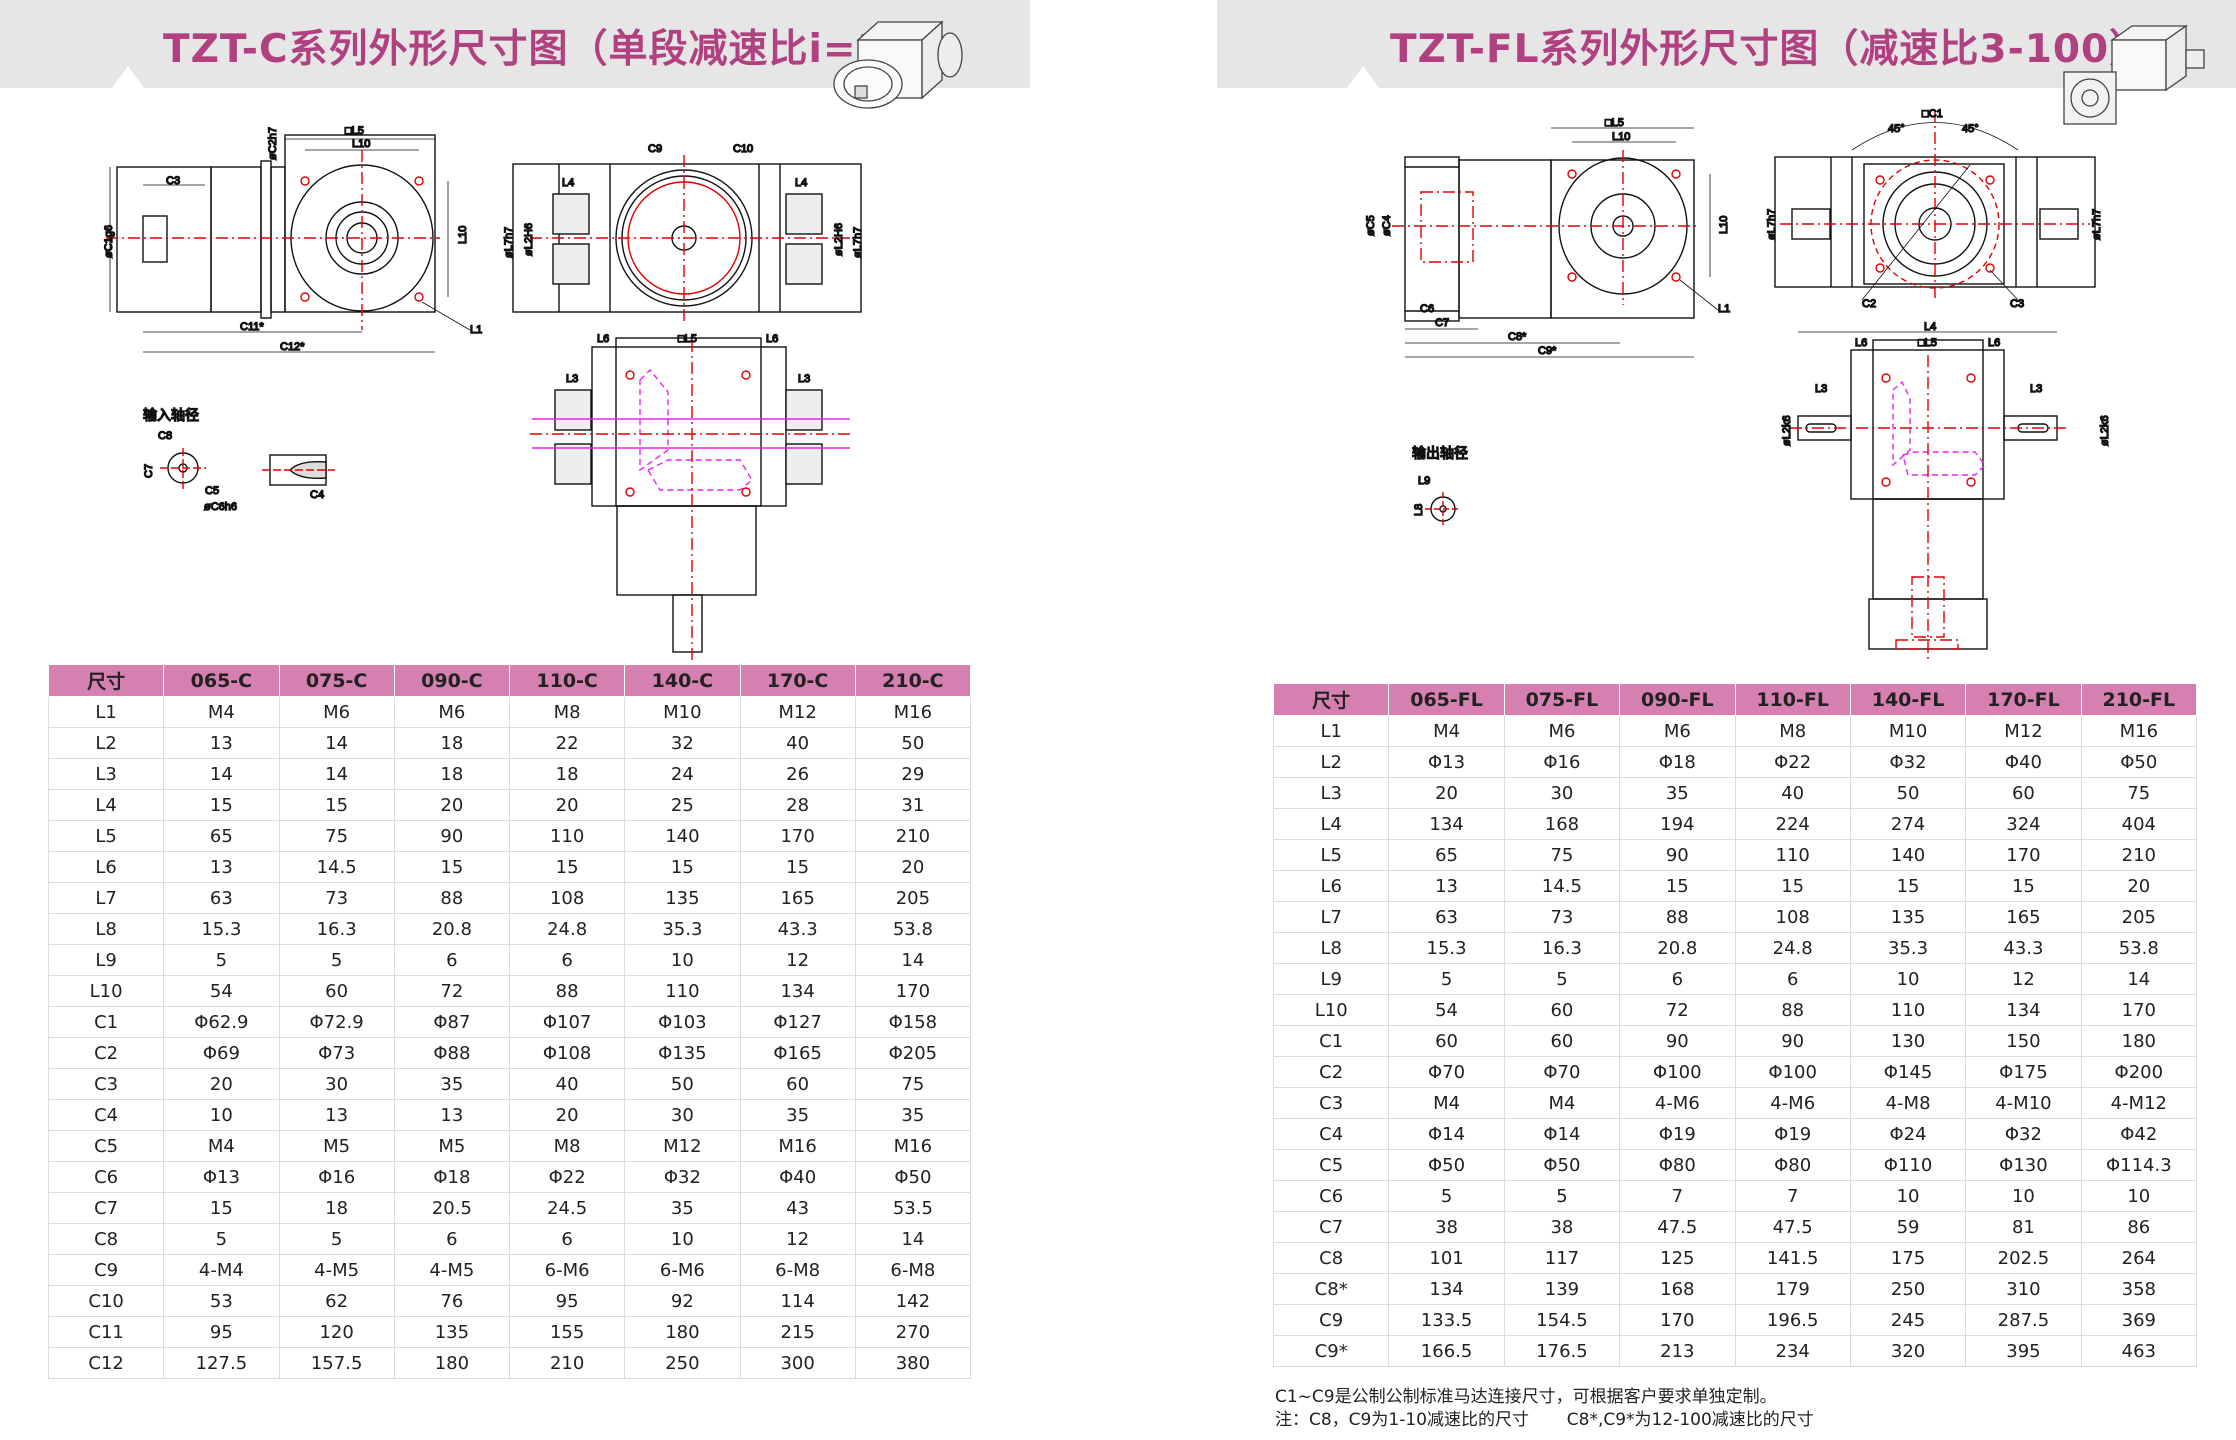 This screenshot has width=2236, height=1440. I want to click on dimension-value-cell: Φ16, so click(336, 1177).